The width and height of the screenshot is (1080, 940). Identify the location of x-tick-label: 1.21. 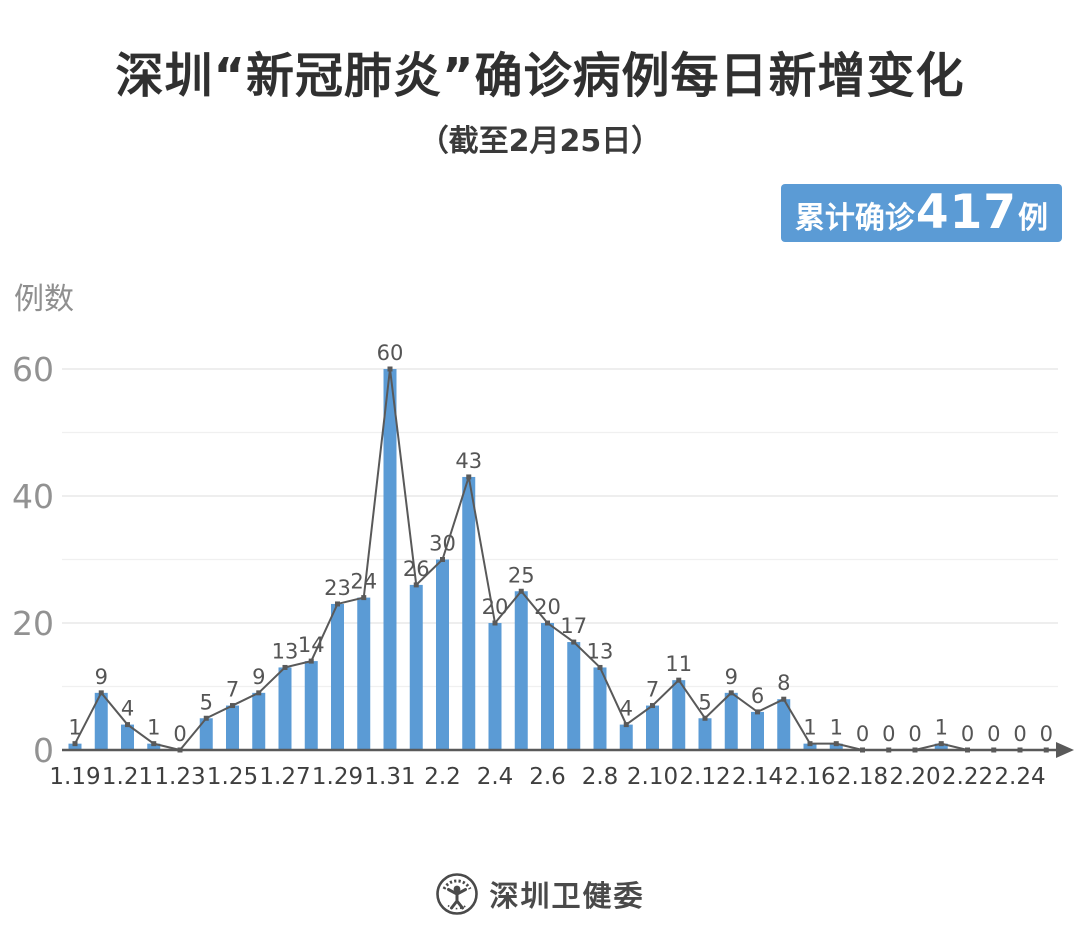
(127, 777).